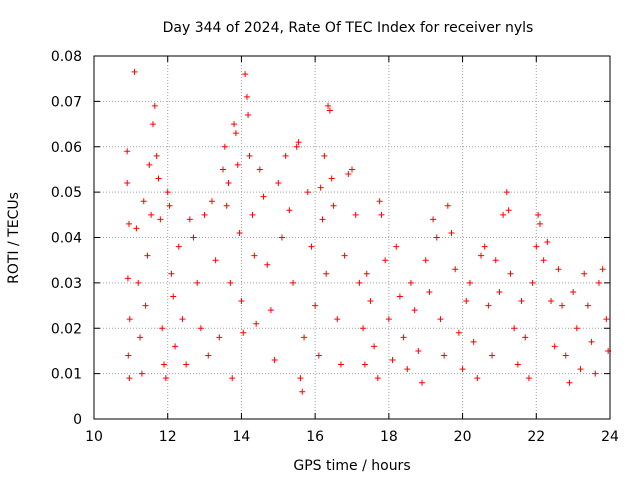 This screenshot has width=640, height=485. What do you see at coordinates (242, 437) in the screenshot?
I see `x-tick-label: 14` at bounding box center [242, 437].